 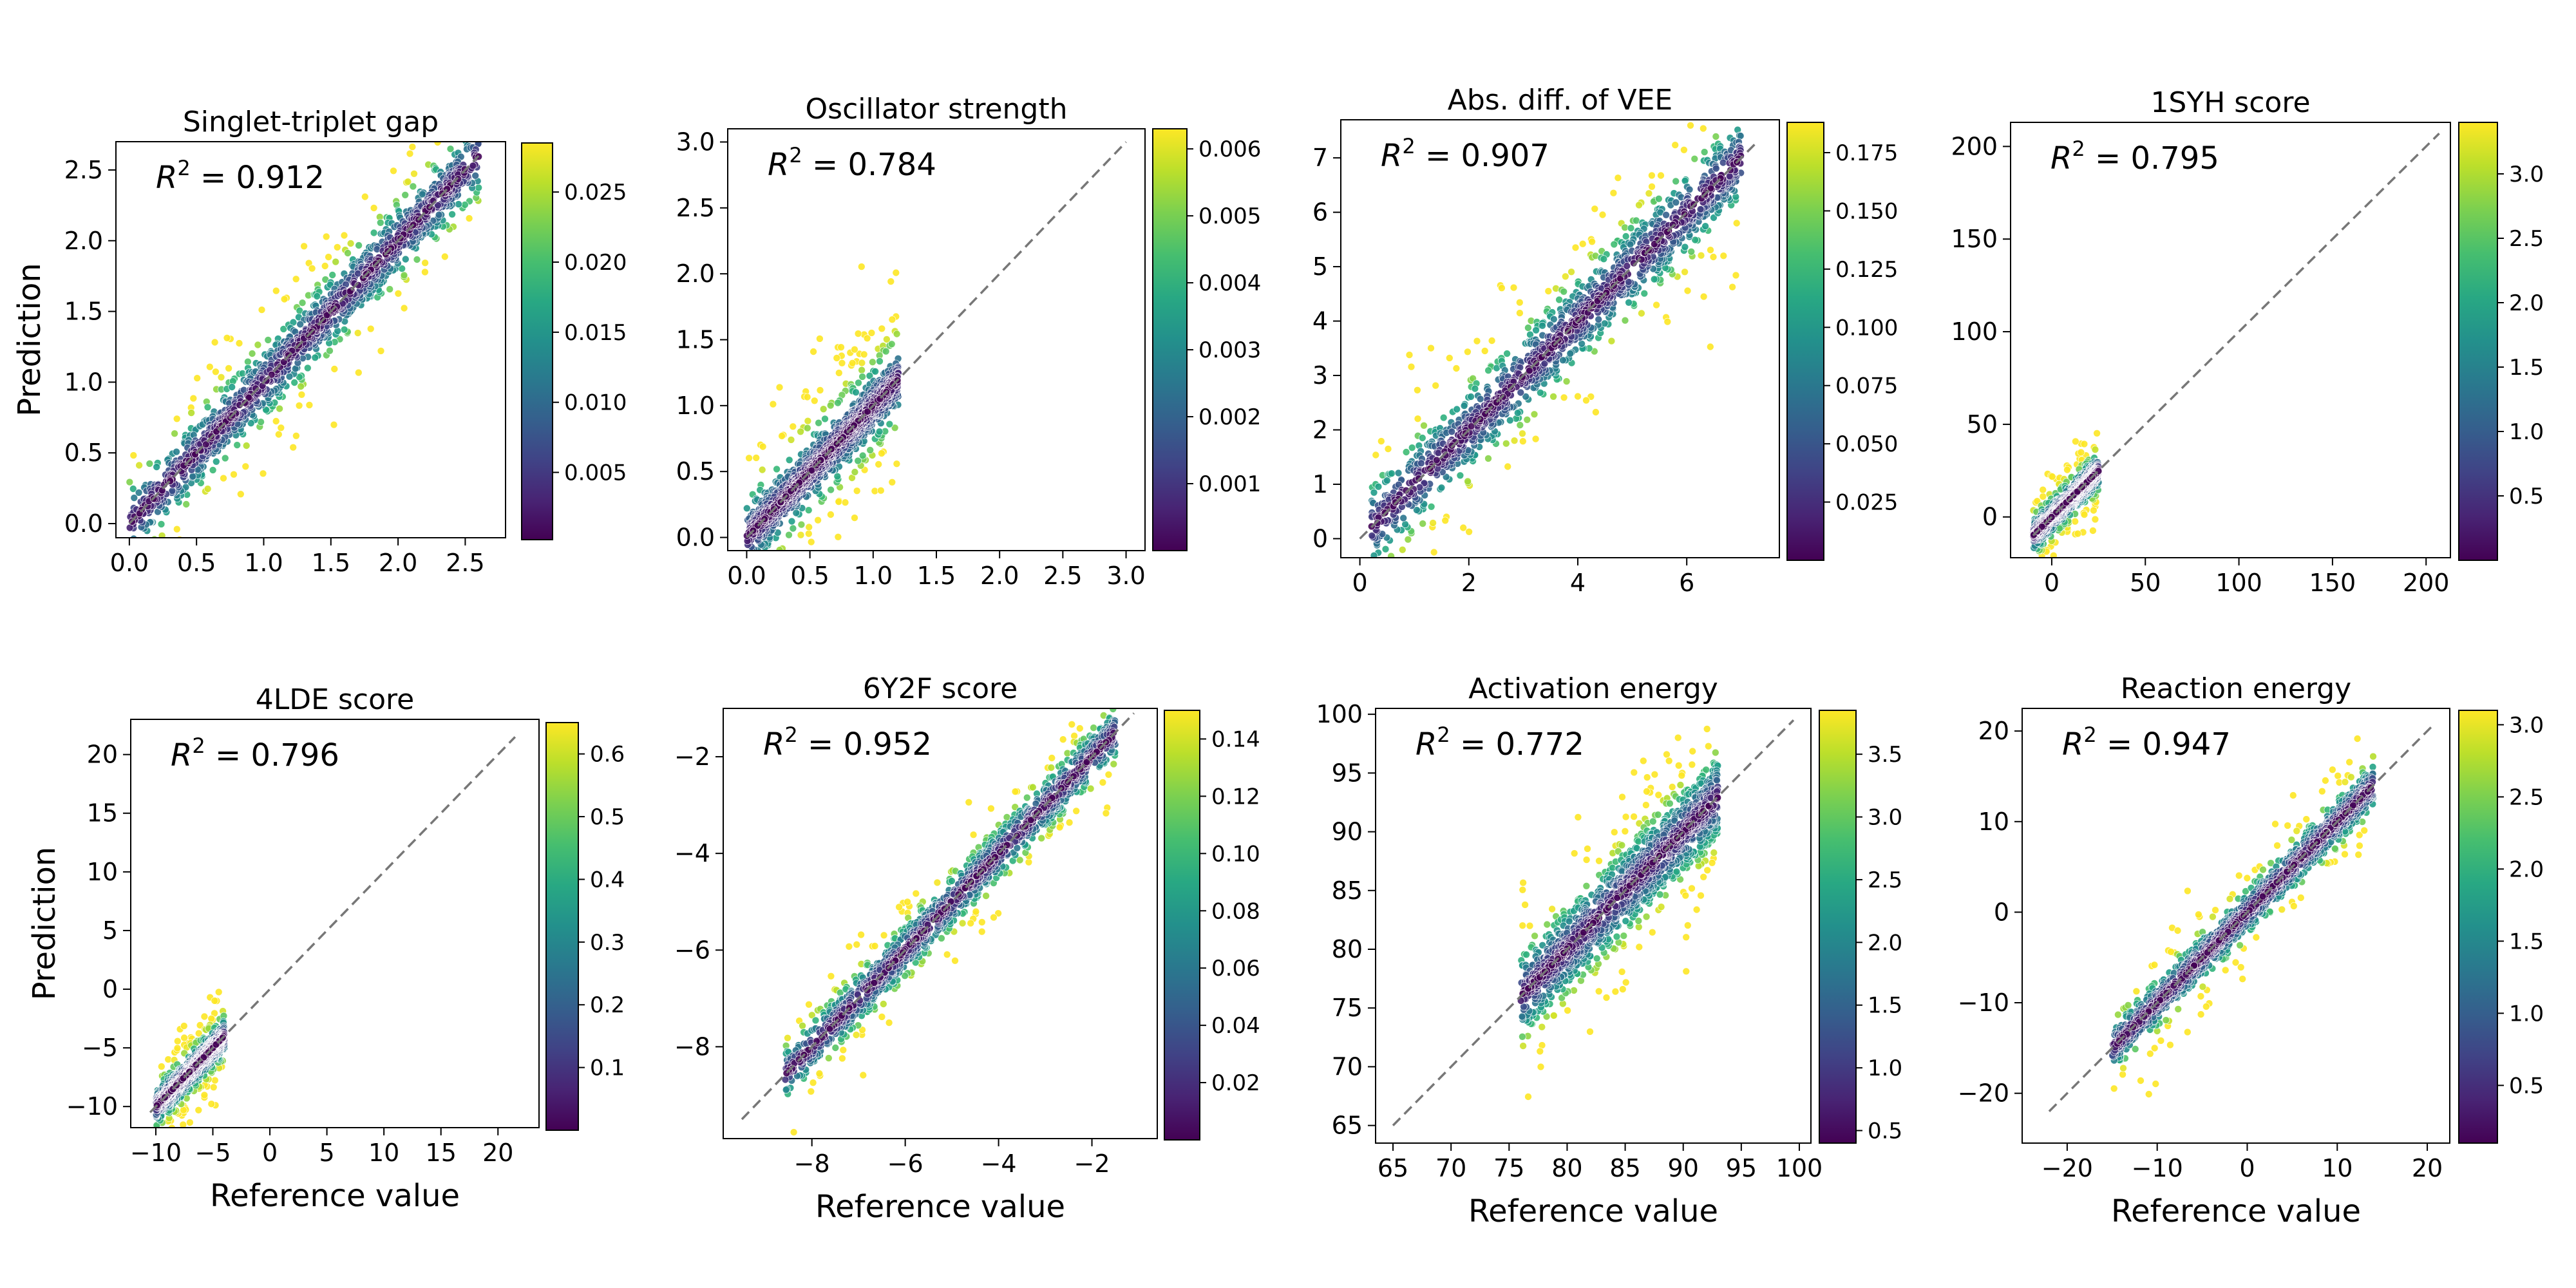 I want to click on x-tick-label: 0.0, so click(x=747, y=576).